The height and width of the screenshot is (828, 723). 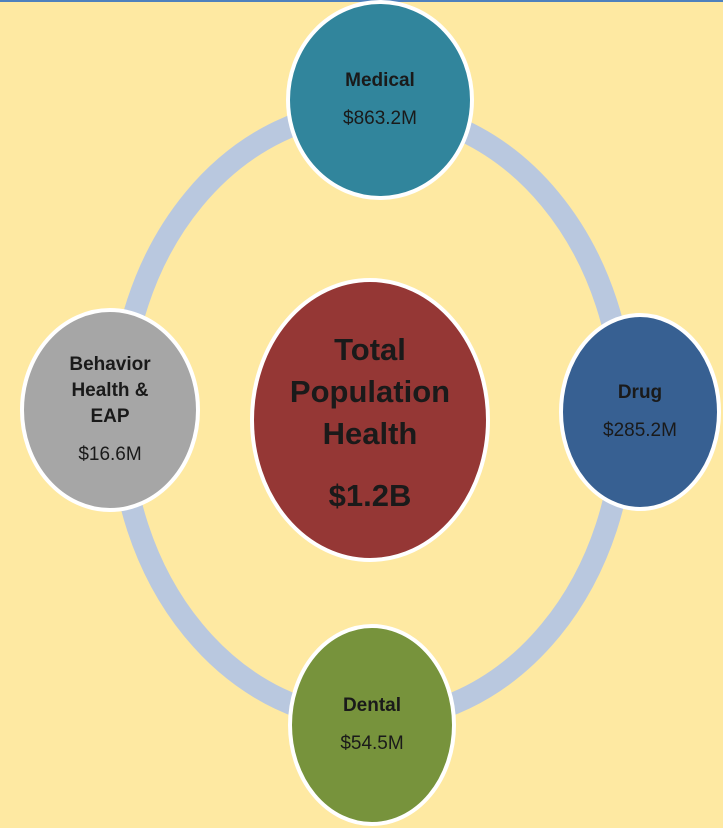 I want to click on node-value: $285.2M, so click(x=640, y=430).